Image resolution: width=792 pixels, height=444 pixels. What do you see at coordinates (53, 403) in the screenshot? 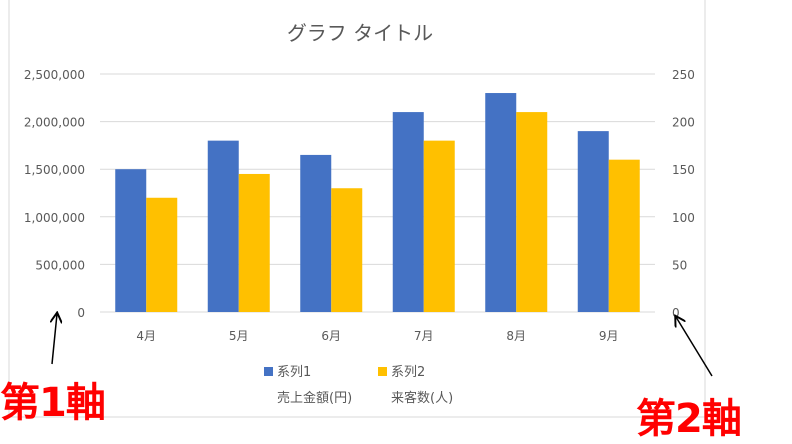
I see `annotation-primary-axis: 第1軸` at bounding box center [53, 403].